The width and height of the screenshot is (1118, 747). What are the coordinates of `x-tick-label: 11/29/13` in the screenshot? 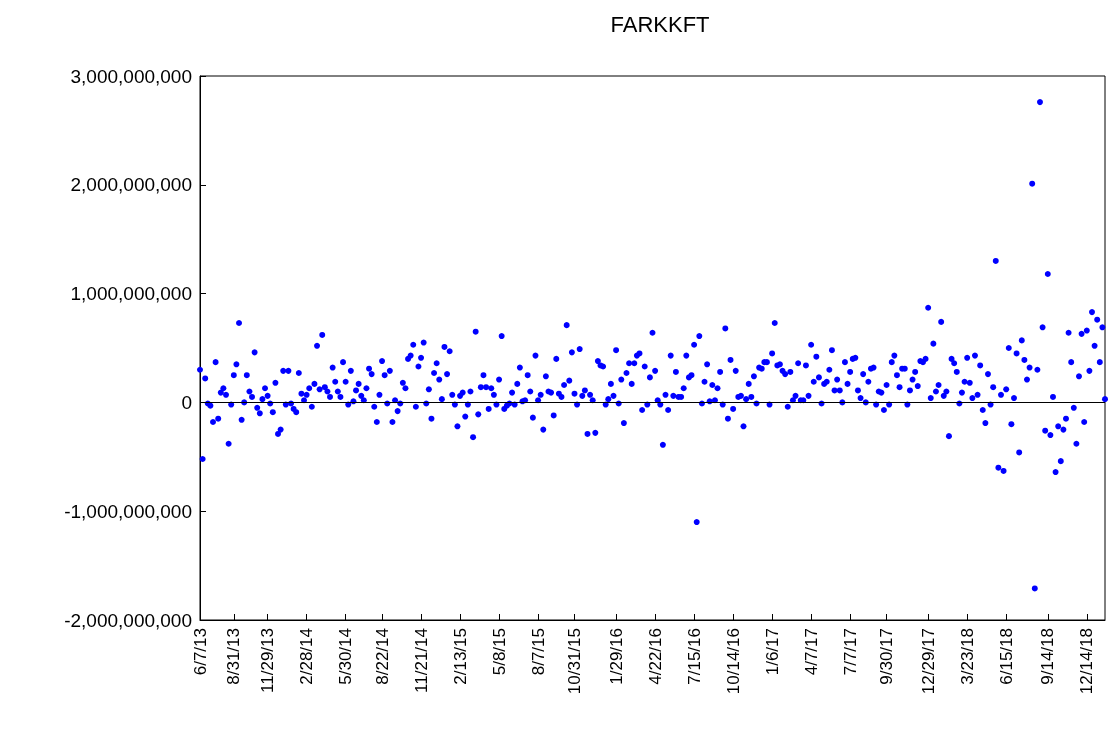 It's located at (268, 660).